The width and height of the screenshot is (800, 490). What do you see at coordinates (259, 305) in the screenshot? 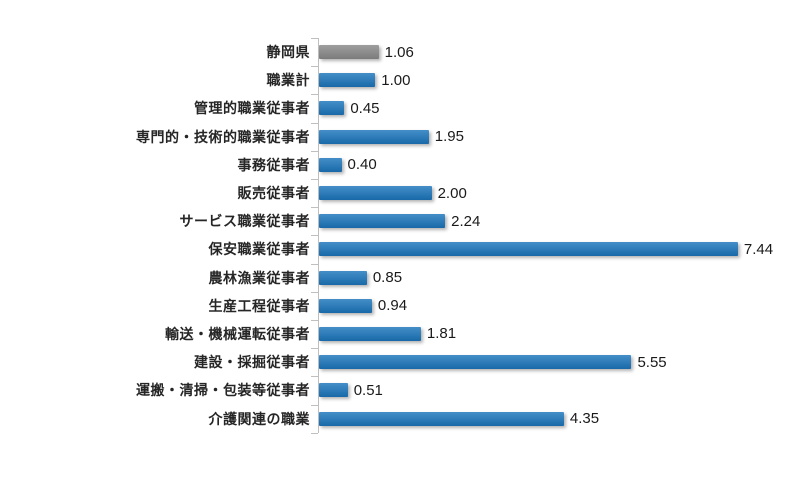
I see `category-label: 生産工程従事者` at bounding box center [259, 305].